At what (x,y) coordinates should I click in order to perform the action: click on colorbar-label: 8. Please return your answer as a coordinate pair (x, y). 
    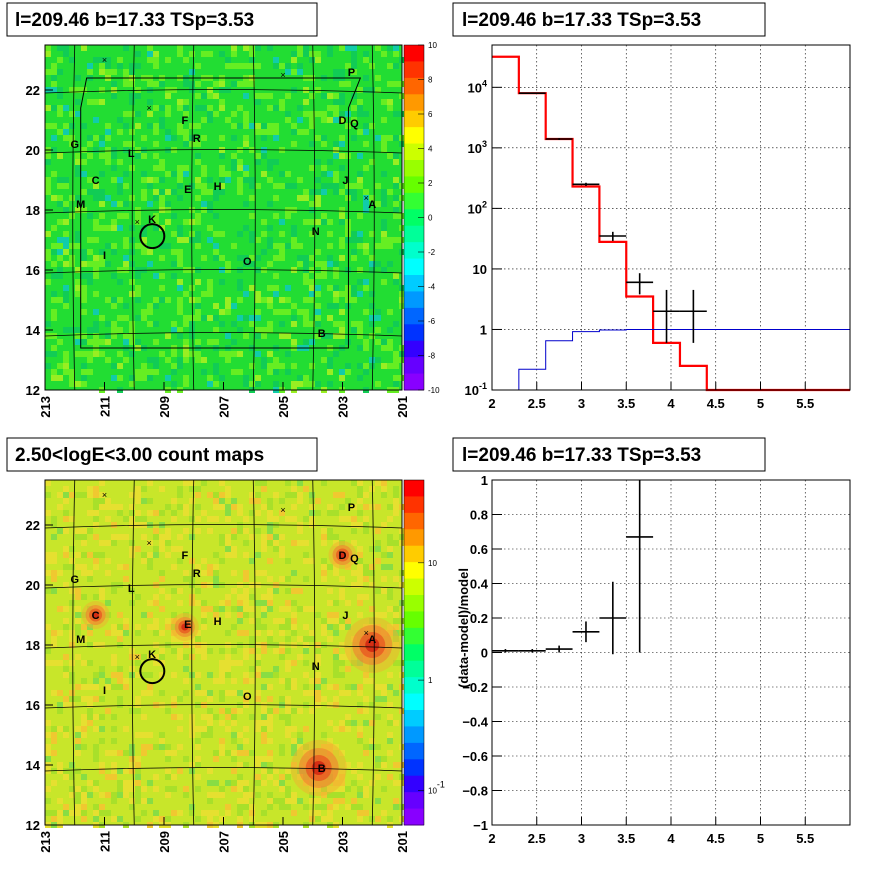
    Looking at the image, I should click on (430, 80).